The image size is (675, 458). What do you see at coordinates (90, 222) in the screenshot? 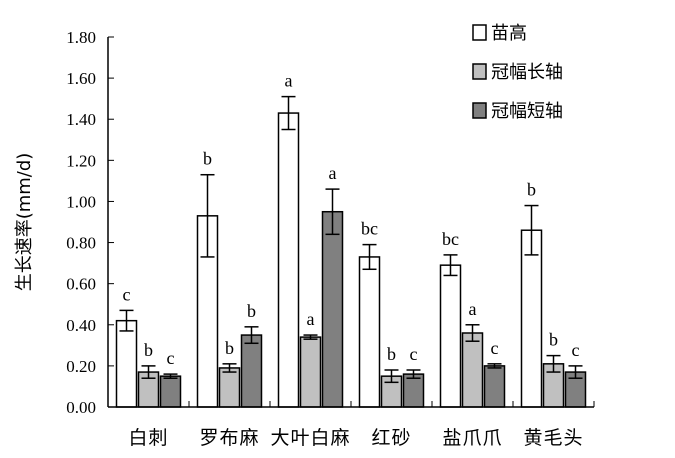
I see `y-axis-ticks: 0.00 0.20 0.40 0.60 0.80 1.00 1.20 1.40 1.60 1.80` at bounding box center [90, 222].